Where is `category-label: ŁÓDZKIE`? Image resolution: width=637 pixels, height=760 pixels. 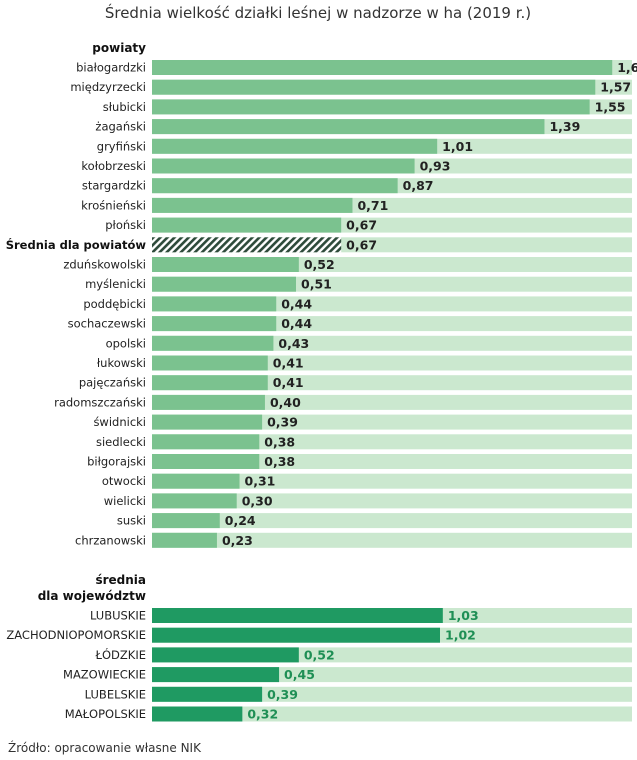 category-label: ŁÓDZKIE is located at coordinates (120, 654).